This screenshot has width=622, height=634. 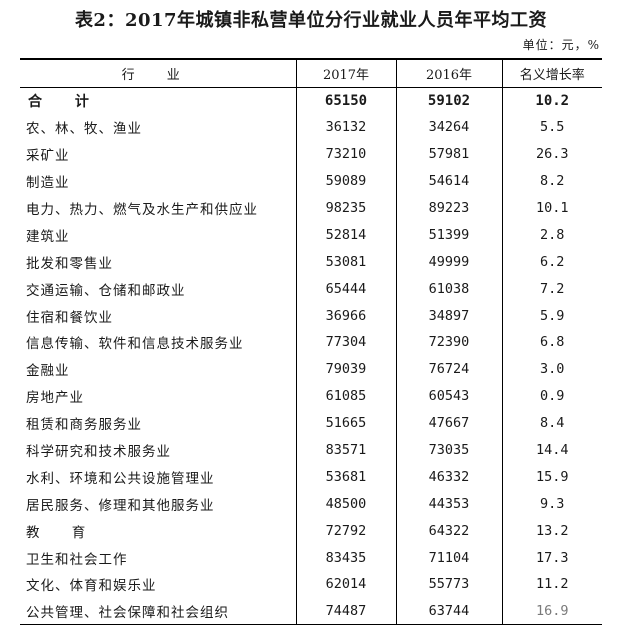 I want to click on table-row: 金融业 79039 76724 3.0, so click(x=311, y=369).